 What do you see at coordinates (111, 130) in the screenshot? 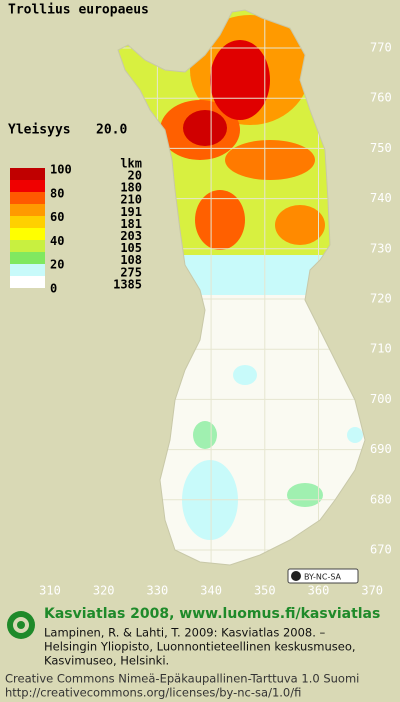
I see `frequency-value: 20.0` at bounding box center [111, 130].